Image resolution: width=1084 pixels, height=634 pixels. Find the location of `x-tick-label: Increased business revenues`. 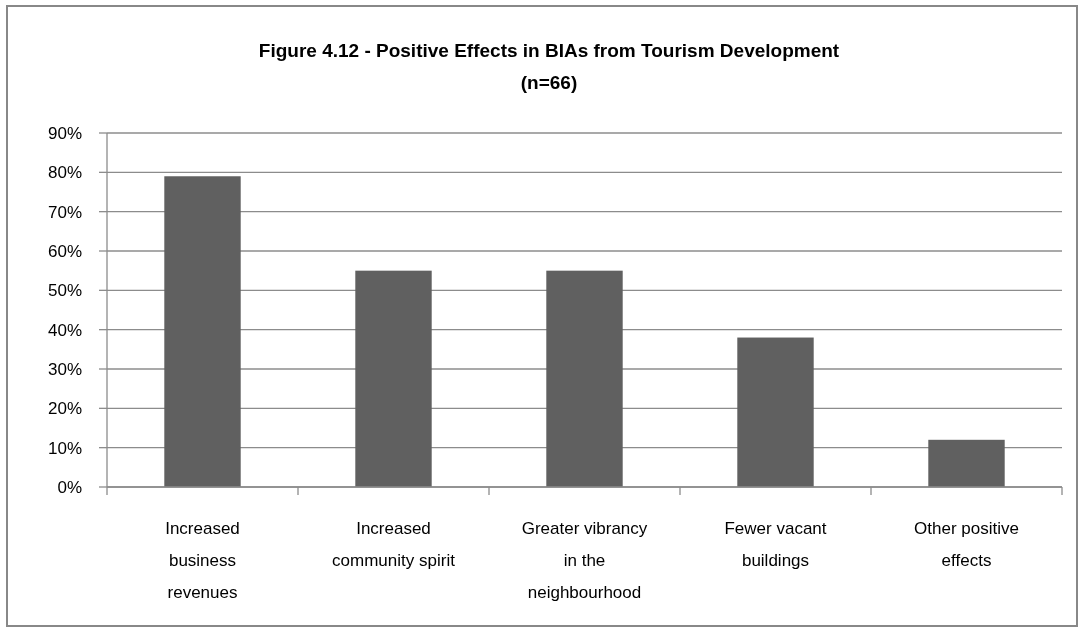

x-tick-label: Increased business revenues is located at coordinates (202, 560).